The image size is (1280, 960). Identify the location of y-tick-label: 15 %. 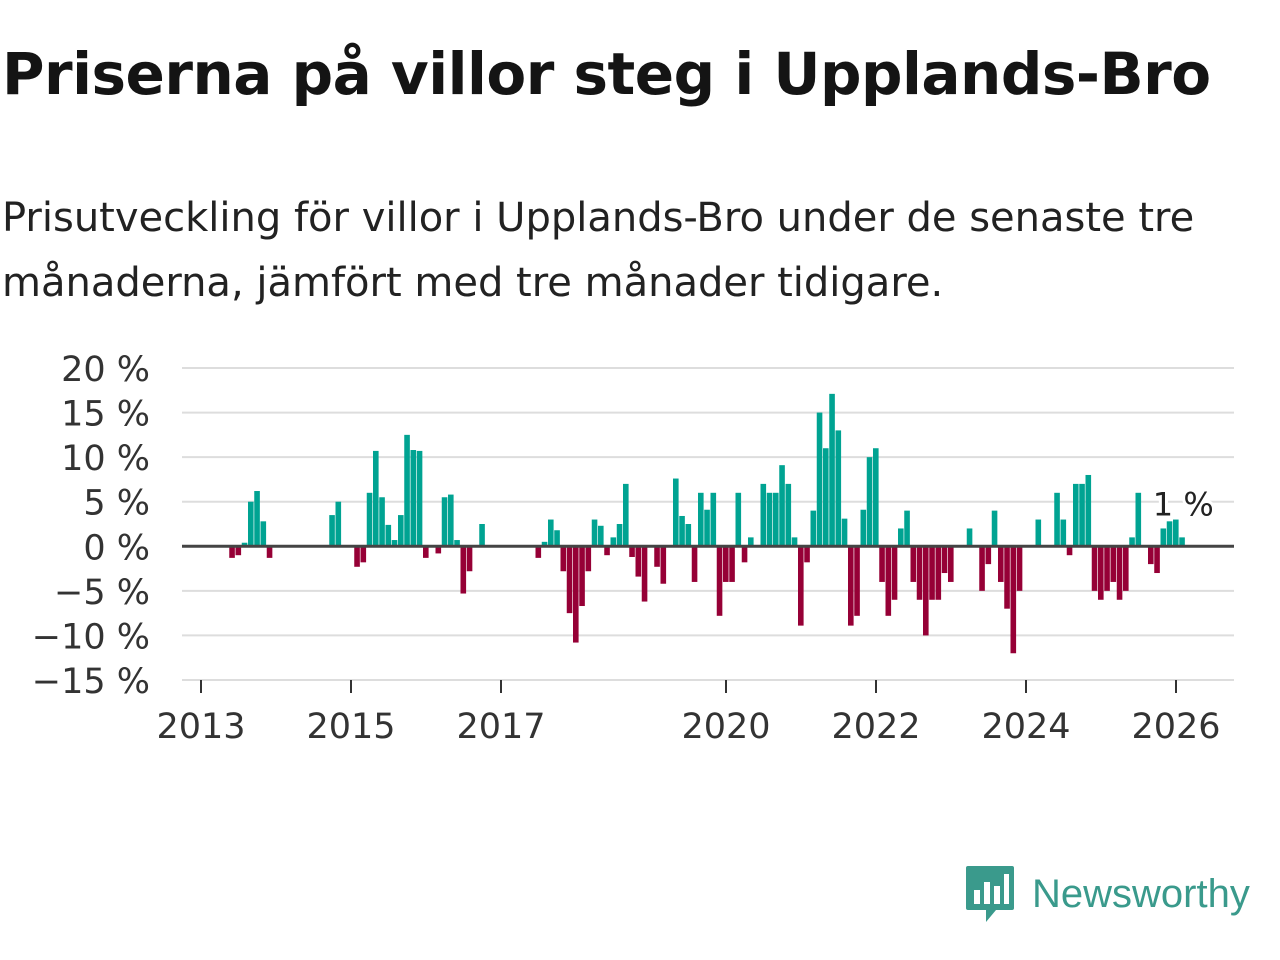
(105, 415).